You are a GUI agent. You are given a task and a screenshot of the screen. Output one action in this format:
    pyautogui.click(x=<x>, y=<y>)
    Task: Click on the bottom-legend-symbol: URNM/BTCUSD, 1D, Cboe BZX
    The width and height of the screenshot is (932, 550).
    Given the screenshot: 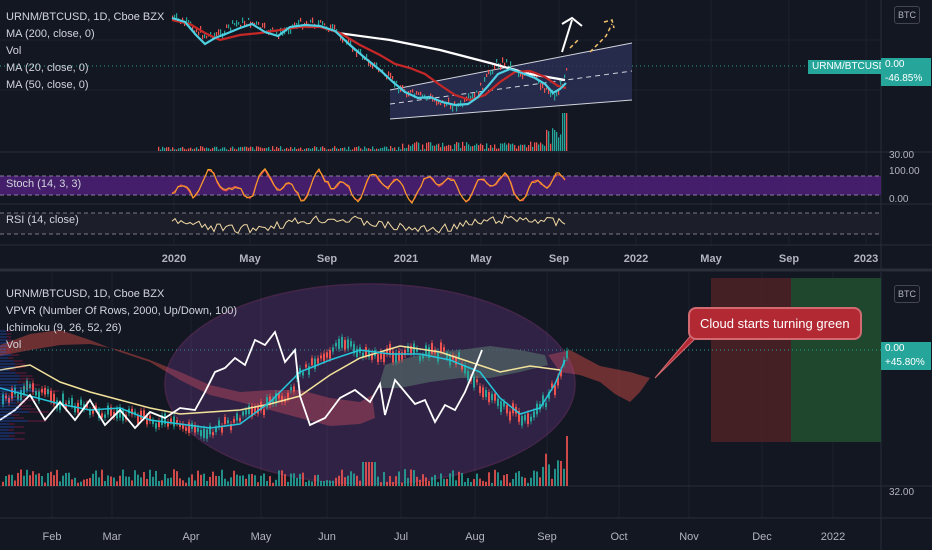 What is the action you would take?
    pyautogui.click(x=85, y=294)
    